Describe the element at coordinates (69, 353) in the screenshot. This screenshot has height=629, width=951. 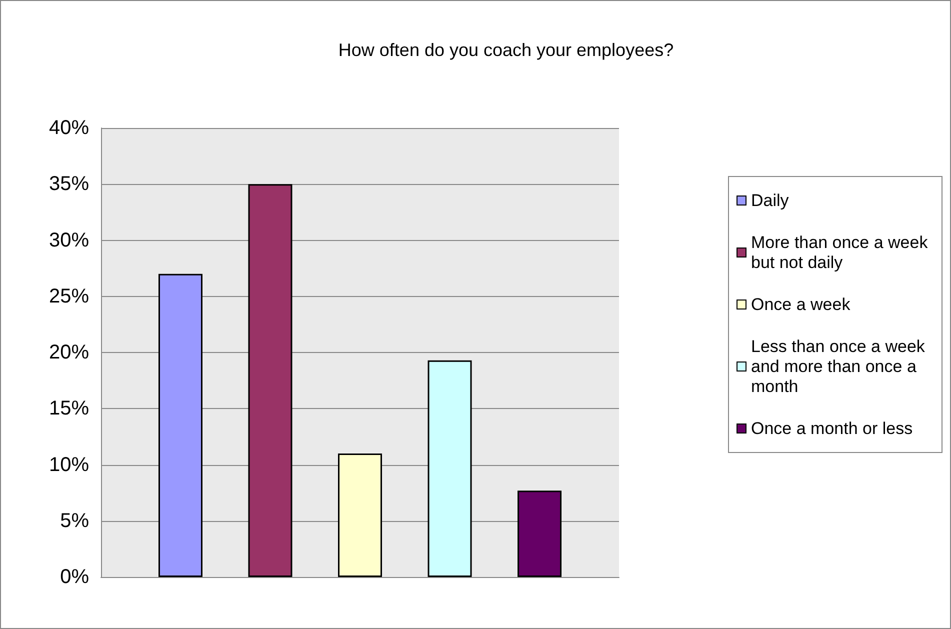
I see `y-tick-label: 20%` at that location.